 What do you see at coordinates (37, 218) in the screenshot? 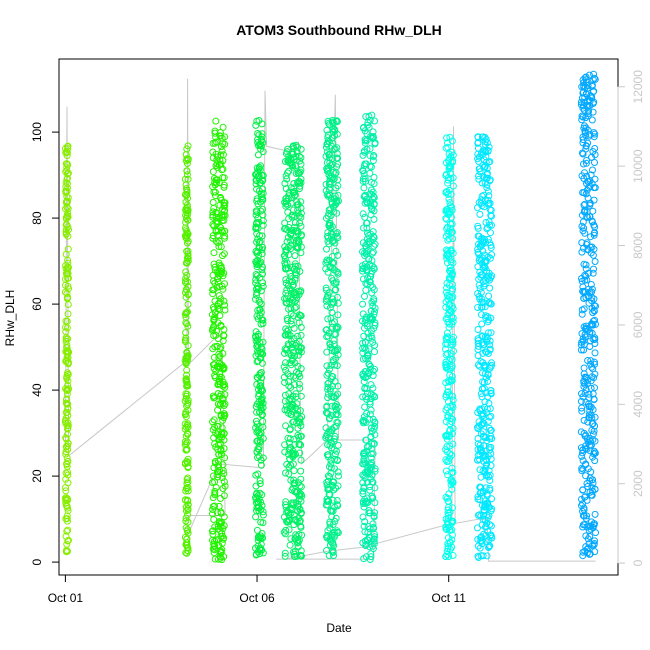
I see `y-tick-label: 80` at bounding box center [37, 218].